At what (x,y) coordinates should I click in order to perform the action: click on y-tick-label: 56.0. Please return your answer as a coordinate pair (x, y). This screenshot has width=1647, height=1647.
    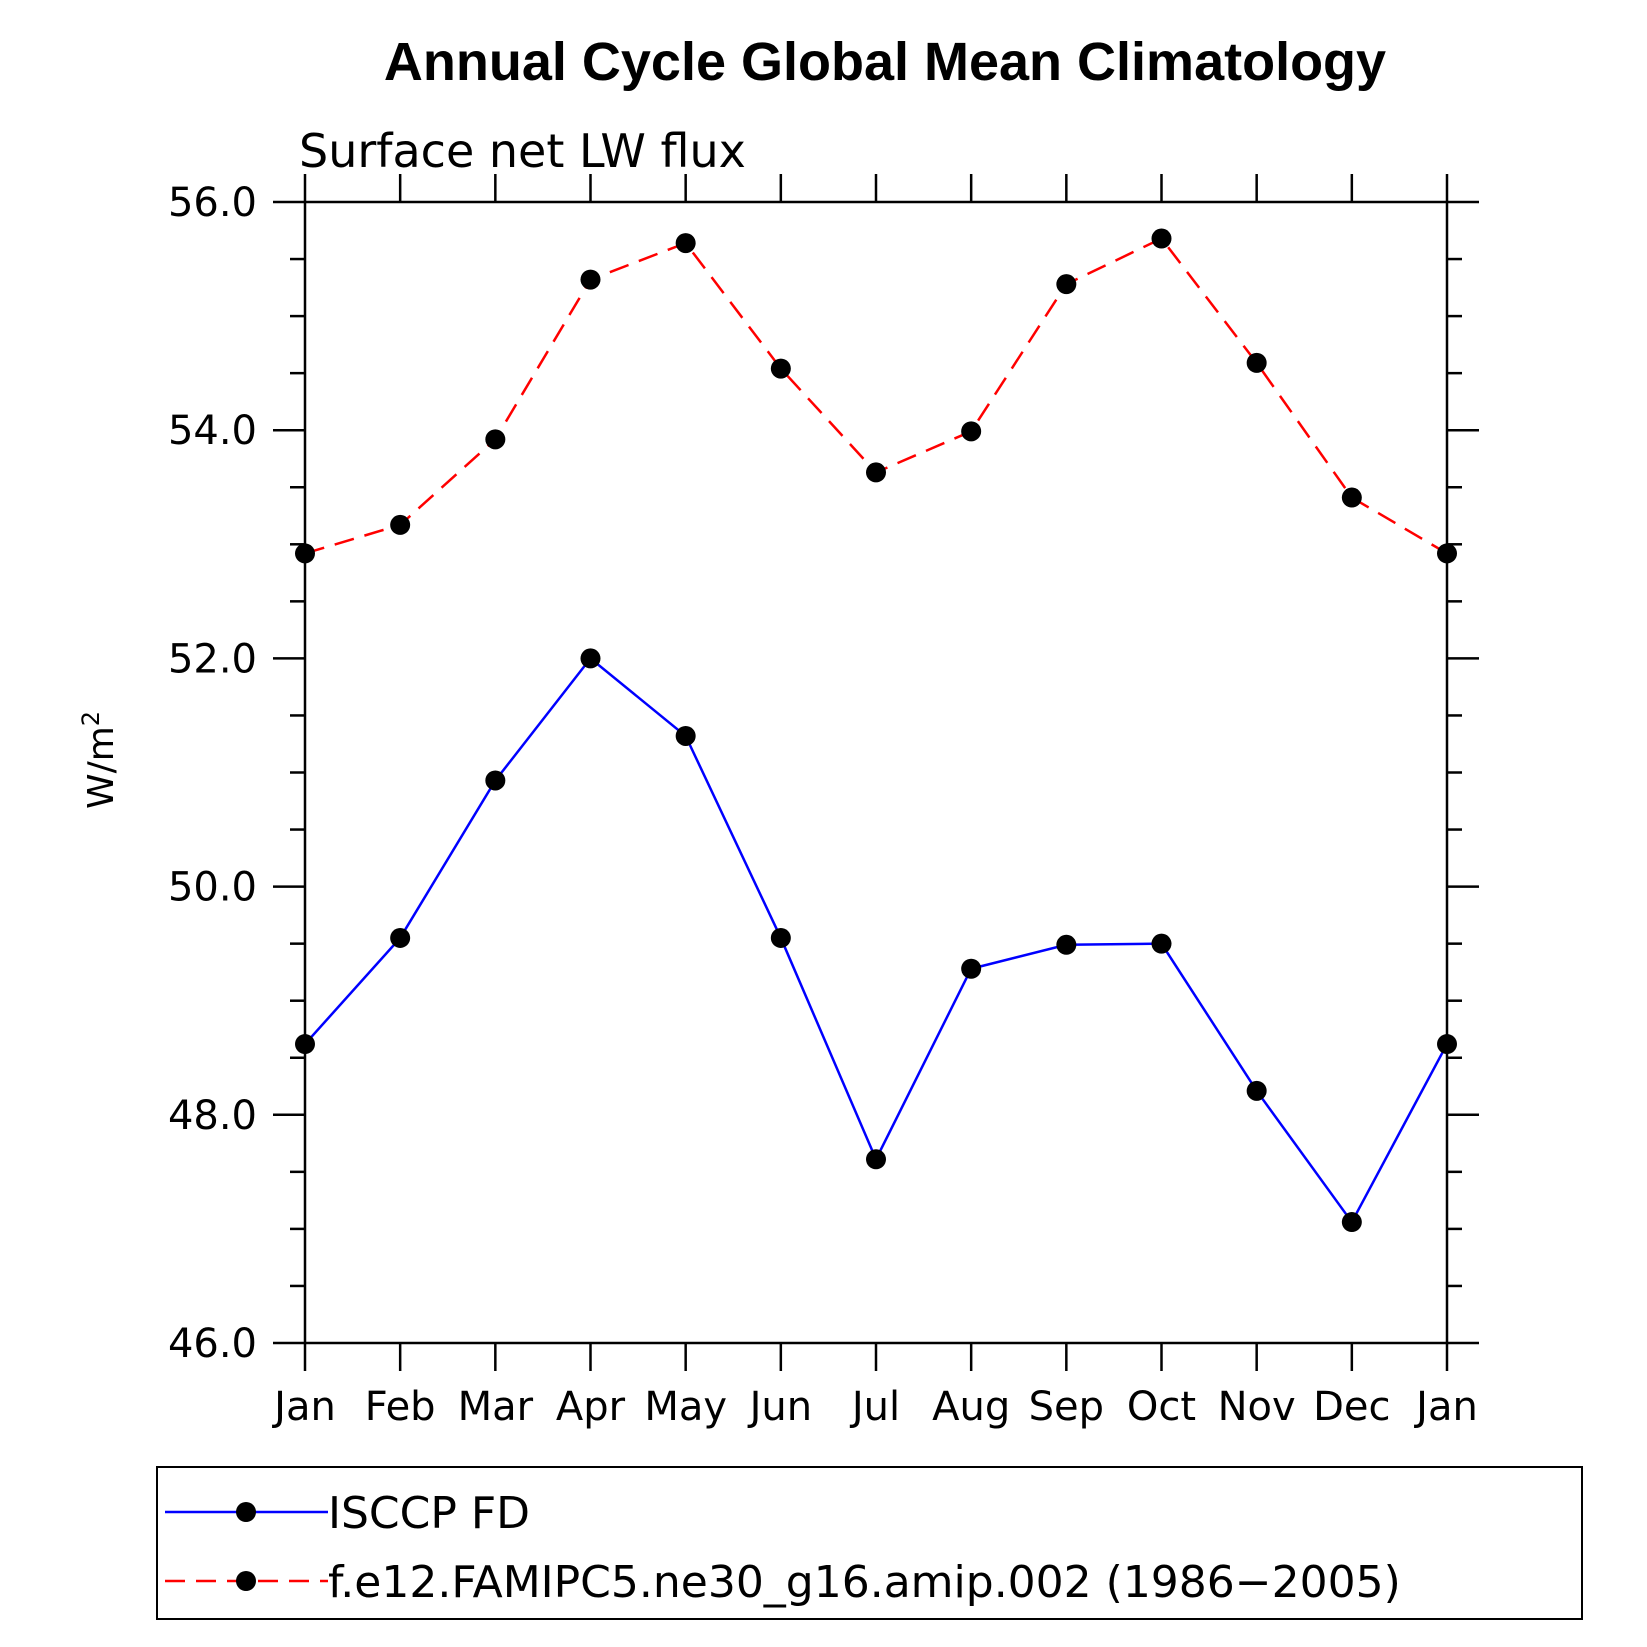
    Looking at the image, I should click on (212, 203).